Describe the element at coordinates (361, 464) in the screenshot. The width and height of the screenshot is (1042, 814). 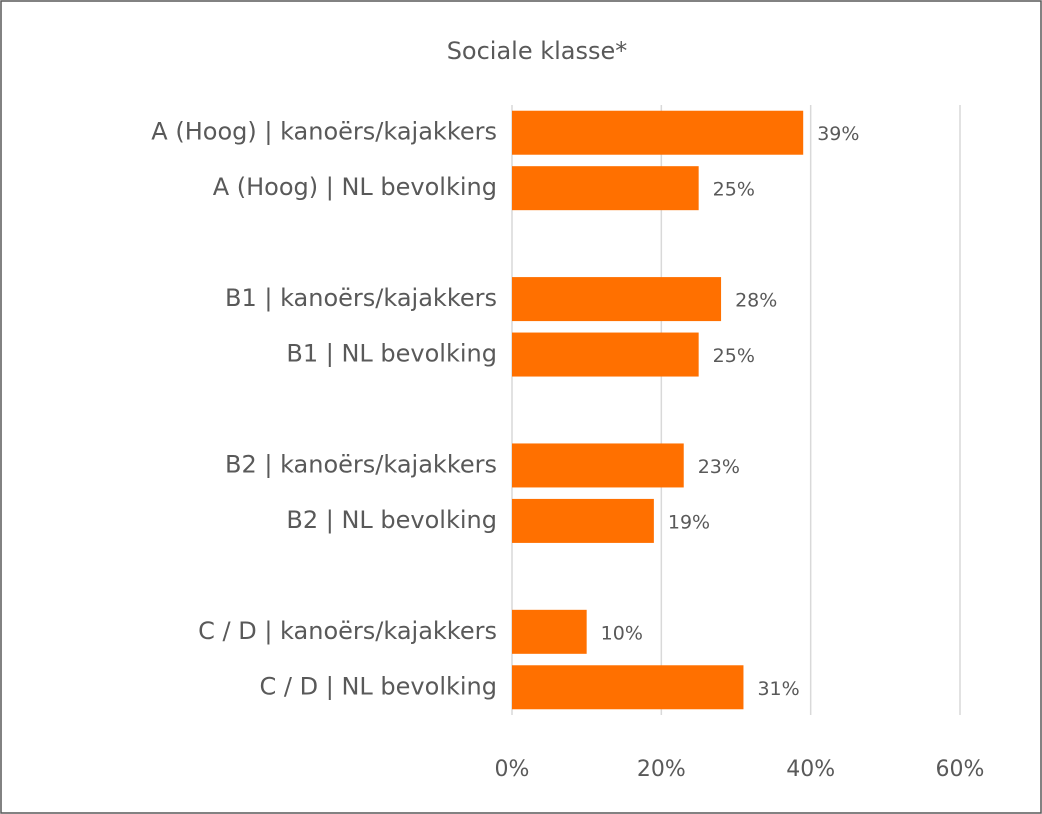
I see `y-tick-label: B2 | kanoërs/kajakkers` at that location.